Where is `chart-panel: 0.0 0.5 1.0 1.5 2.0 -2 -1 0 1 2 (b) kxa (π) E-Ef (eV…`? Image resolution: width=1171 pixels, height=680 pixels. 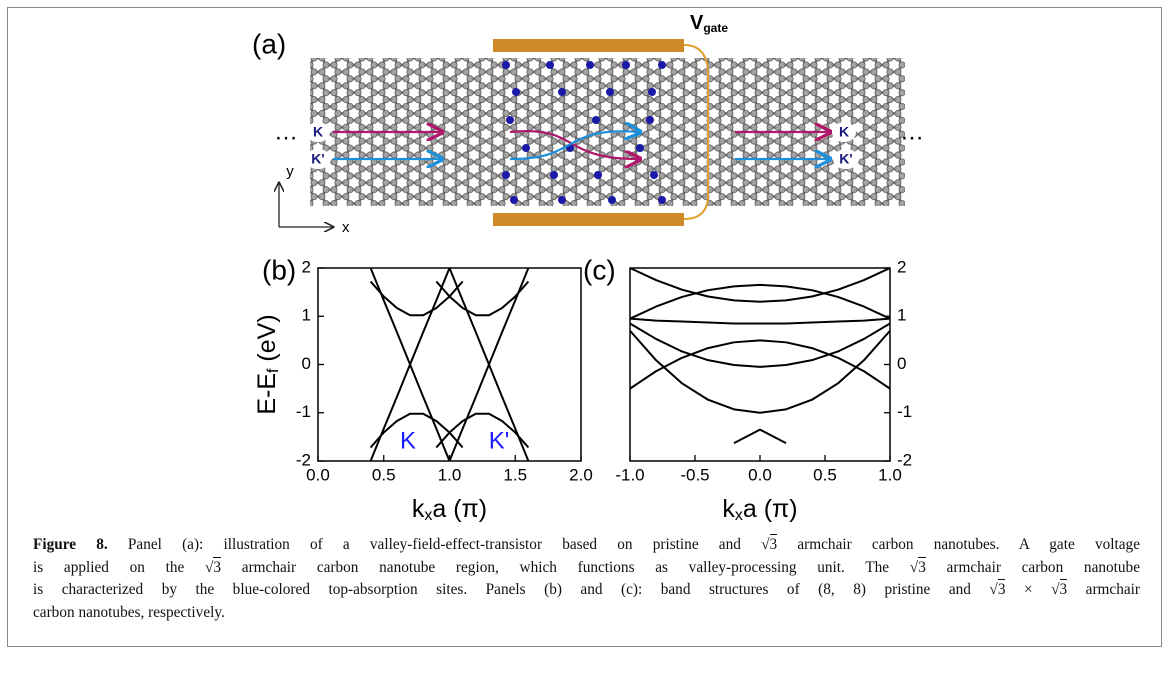 chart-panel: 0.0 0.5 1.0 1.5 2.0 -2 -1 0 1 2 (b) kxa (π) E-Ef (eV… is located at coordinates (423, 389).